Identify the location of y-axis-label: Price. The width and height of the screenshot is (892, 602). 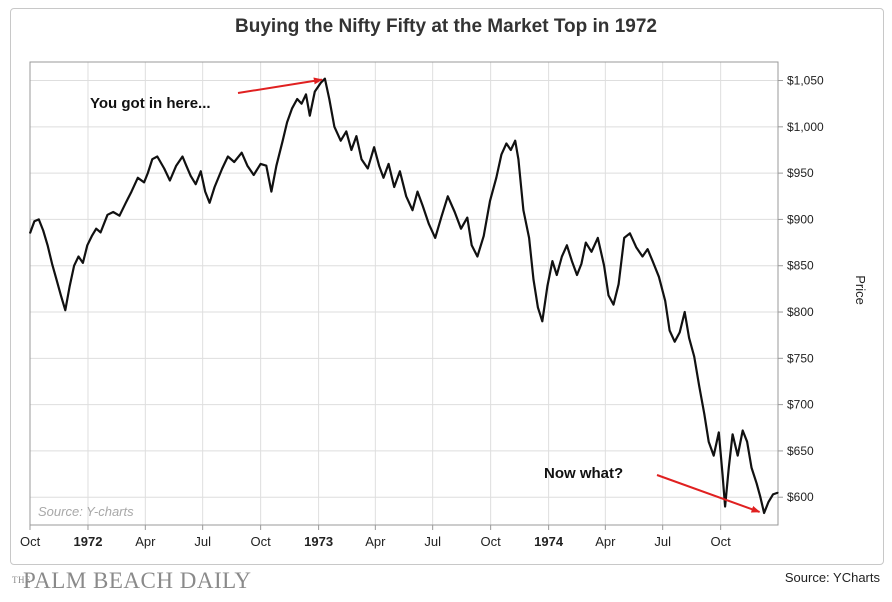
(860, 290).